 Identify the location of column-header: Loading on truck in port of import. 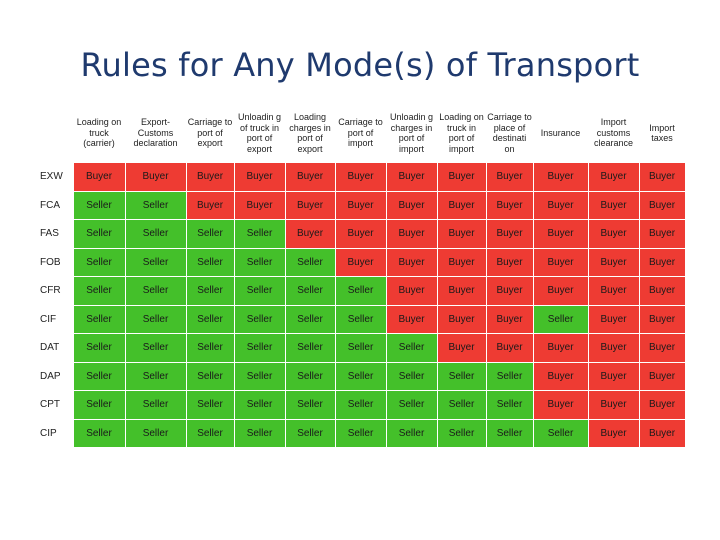
(461, 133).